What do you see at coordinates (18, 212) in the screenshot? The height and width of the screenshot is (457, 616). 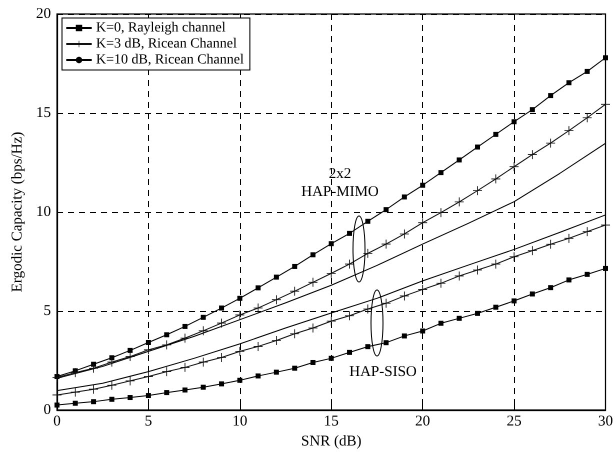 I see `y-axis-title: Ergodic Capacity (bps/Hz)` at bounding box center [18, 212].